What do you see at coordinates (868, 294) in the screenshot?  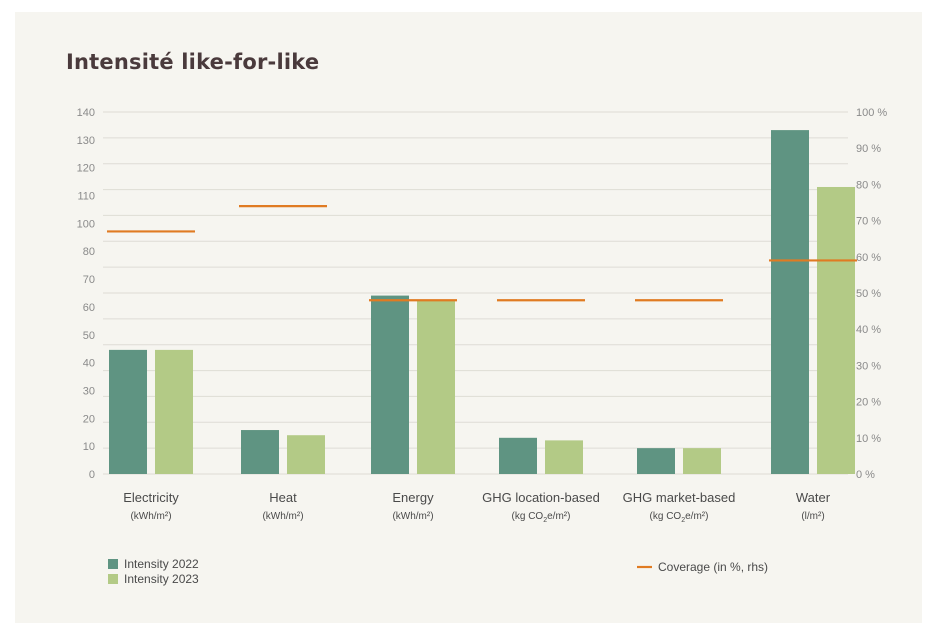 I see `right-axis-tick-label: 50 %` at bounding box center [868, 294].